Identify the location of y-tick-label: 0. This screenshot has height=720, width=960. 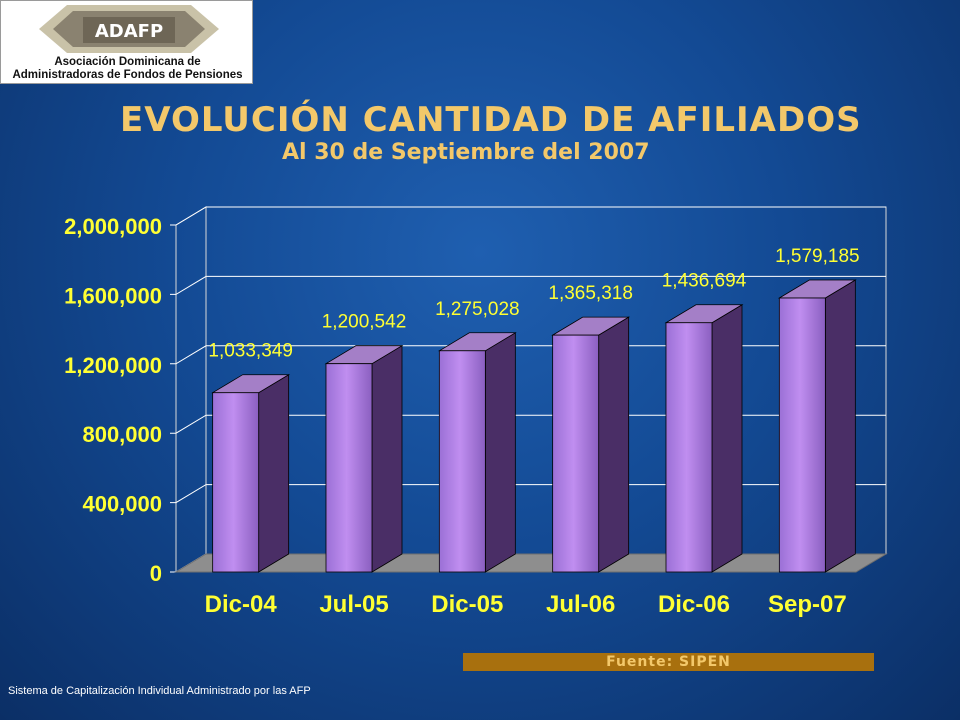
(156, 573).